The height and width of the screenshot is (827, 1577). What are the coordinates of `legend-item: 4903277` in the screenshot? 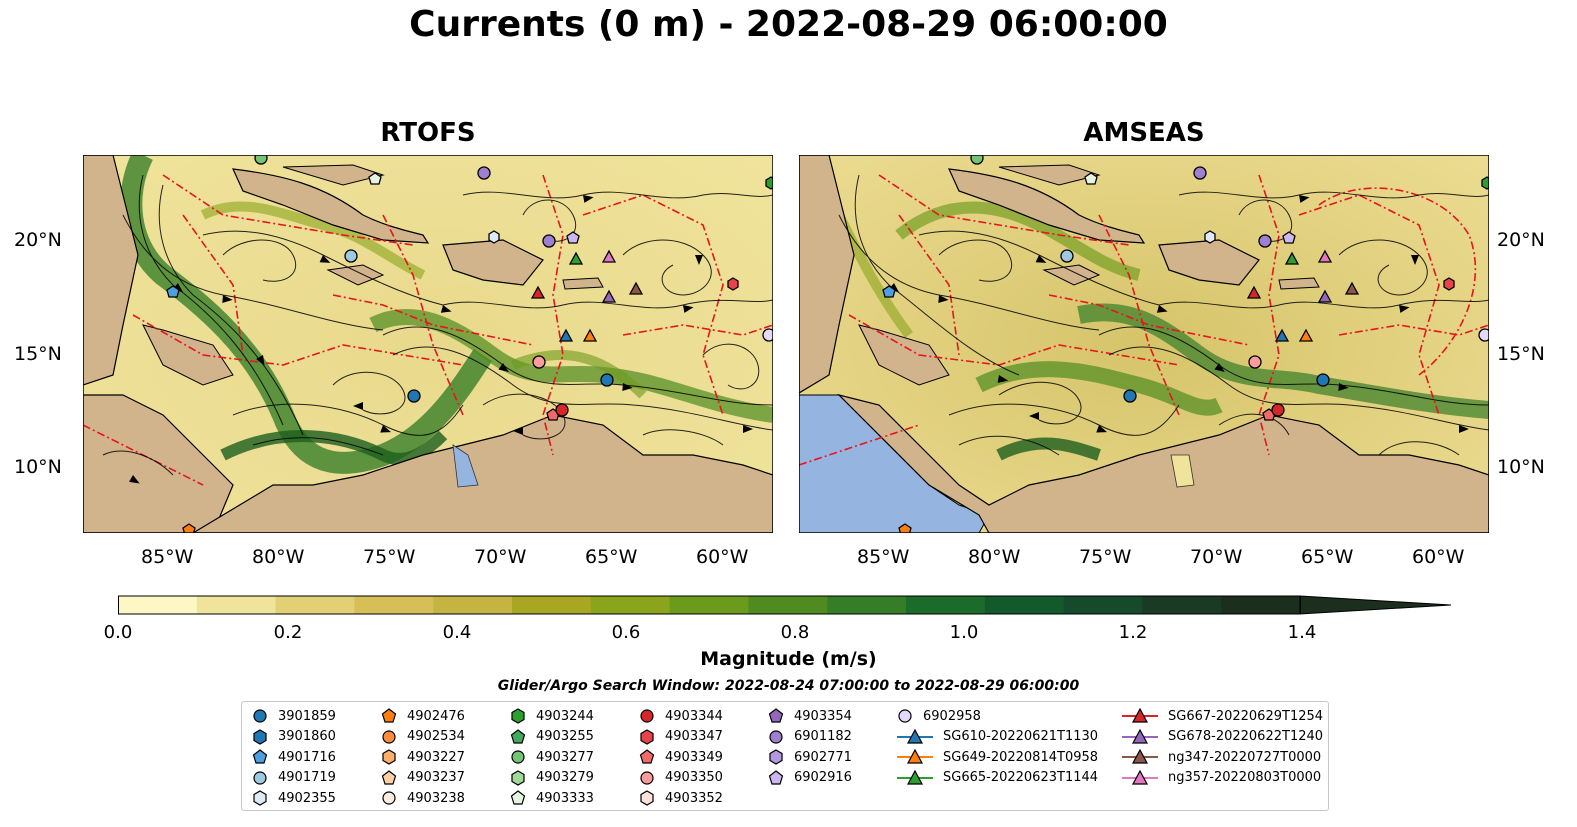 It's located at (552, 757).